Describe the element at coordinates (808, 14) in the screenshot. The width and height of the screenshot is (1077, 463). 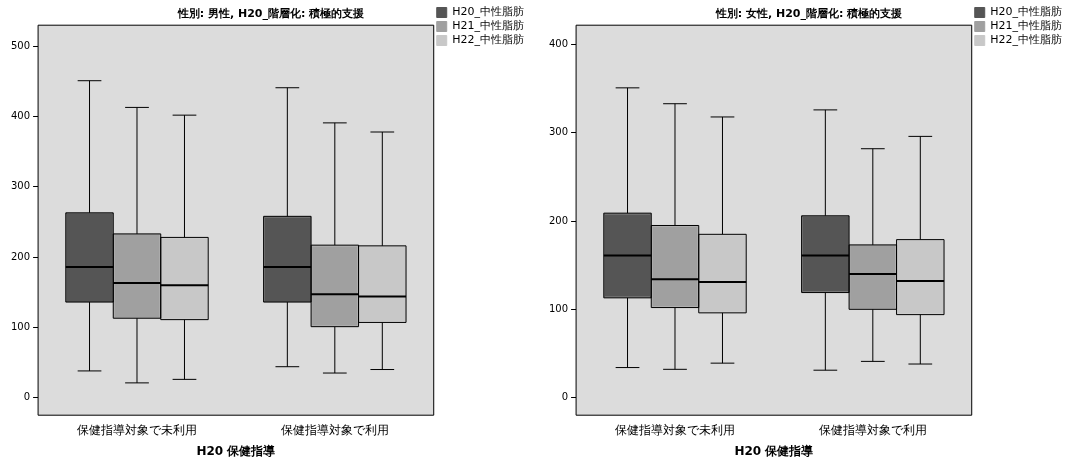
I see `chart-title: 性別: 女性, H20_階層化: 積極的支援` at that location.